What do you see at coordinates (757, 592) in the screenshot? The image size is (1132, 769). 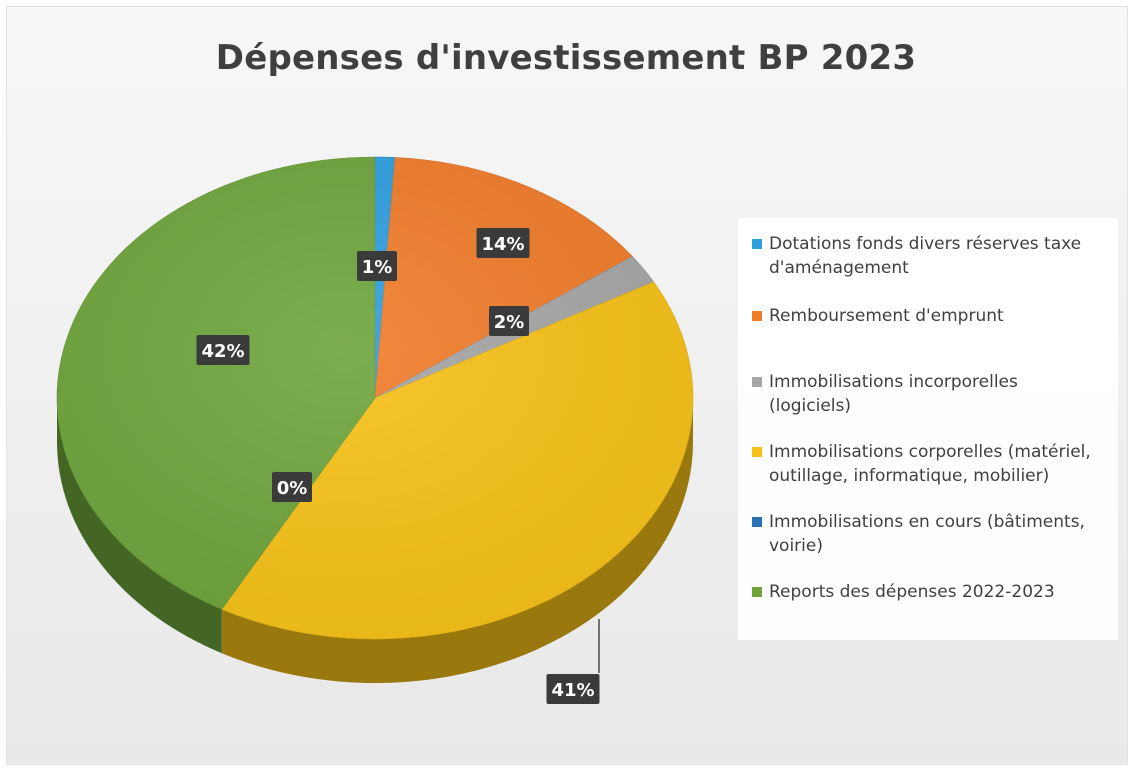 I see `legend-swatch-reports` at bounding box center [757, 592].